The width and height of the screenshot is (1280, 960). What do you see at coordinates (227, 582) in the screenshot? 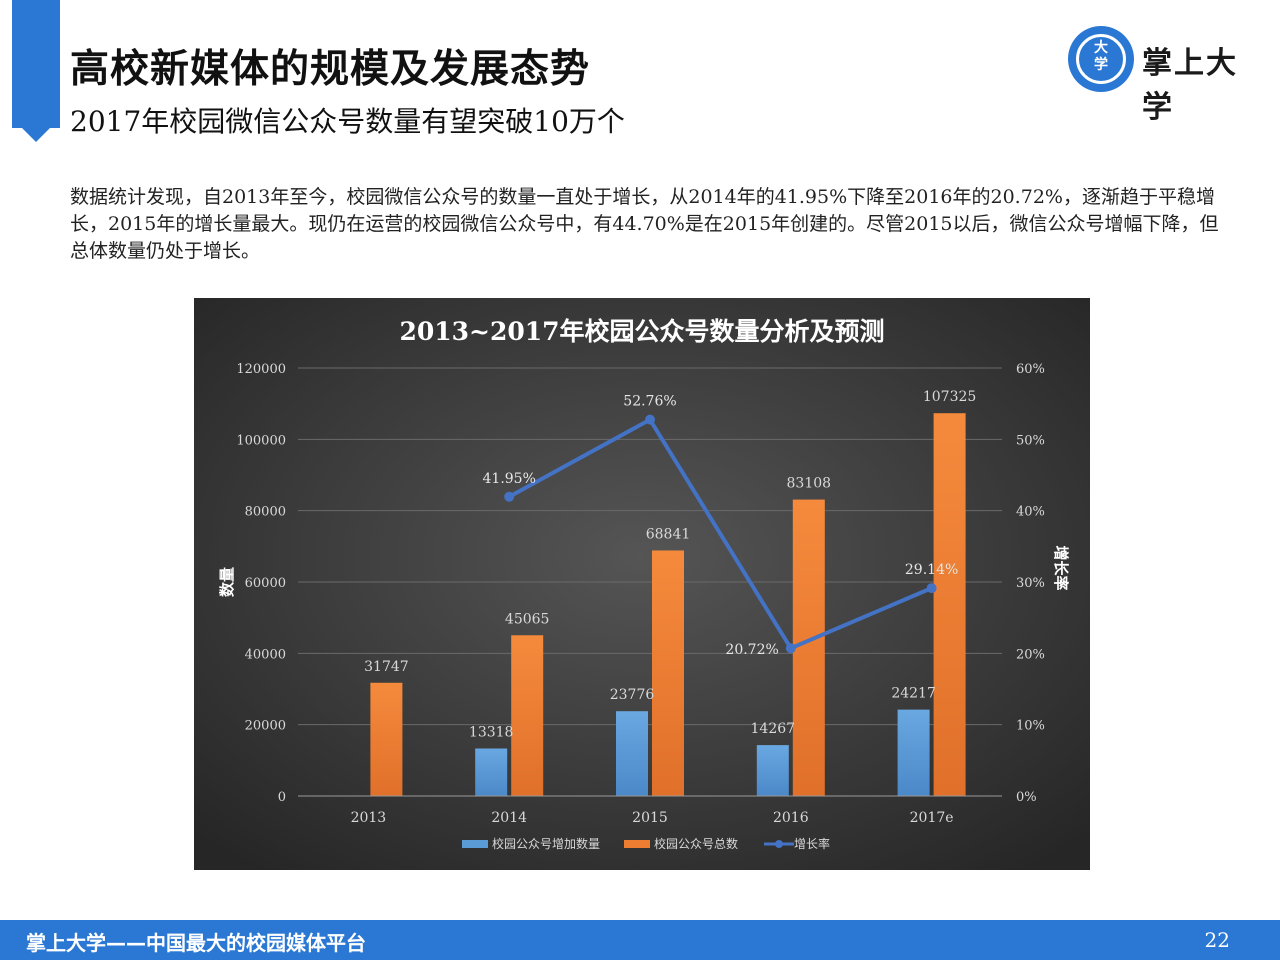
I see `y-axis-label: 数量` at bounding box center [227, 582].